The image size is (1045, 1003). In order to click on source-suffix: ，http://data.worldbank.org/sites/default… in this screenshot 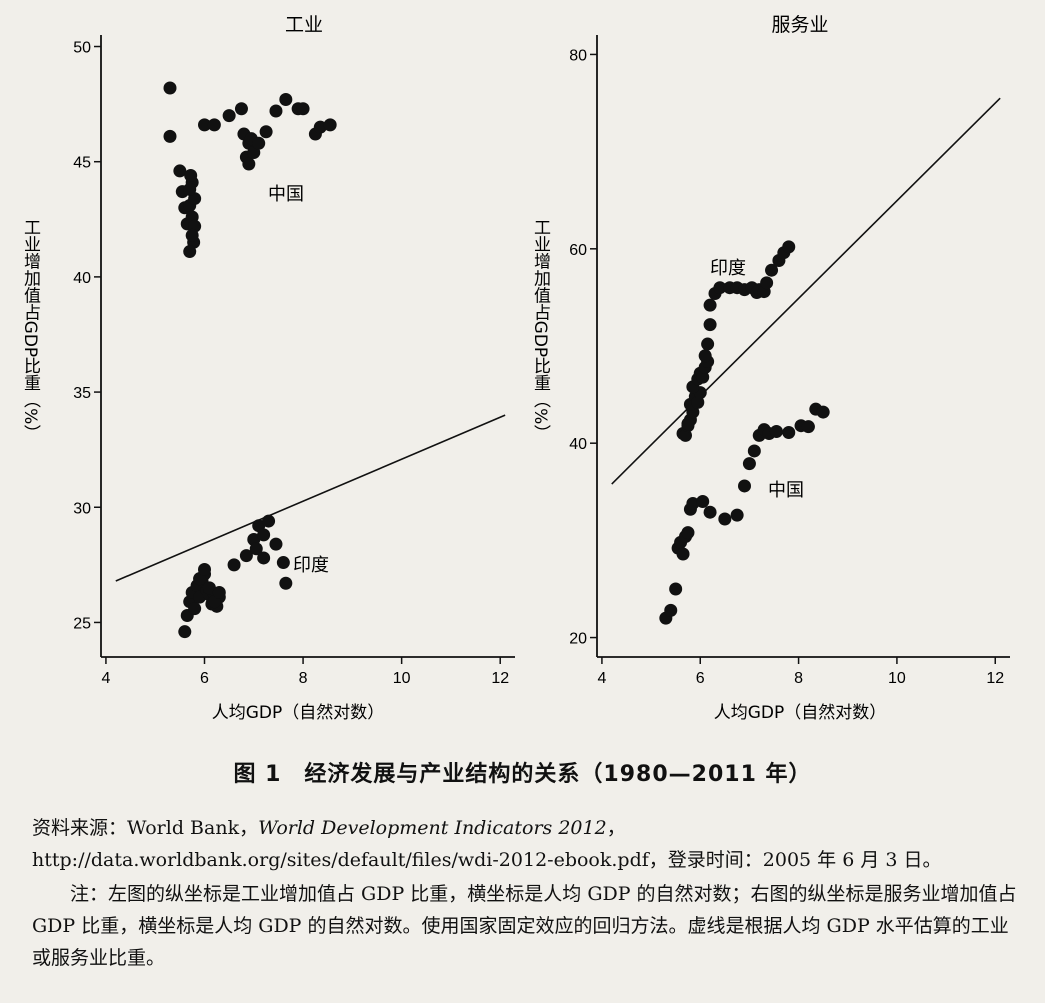, I will do `click(487, 844)`.